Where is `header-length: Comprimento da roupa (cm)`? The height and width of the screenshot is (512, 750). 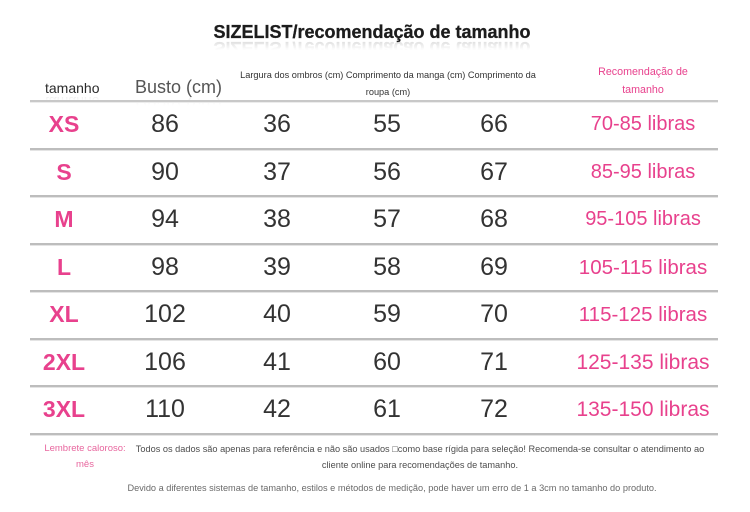 header-length: Comprimento da roupa (cm) is located at coordinates (450, 83).